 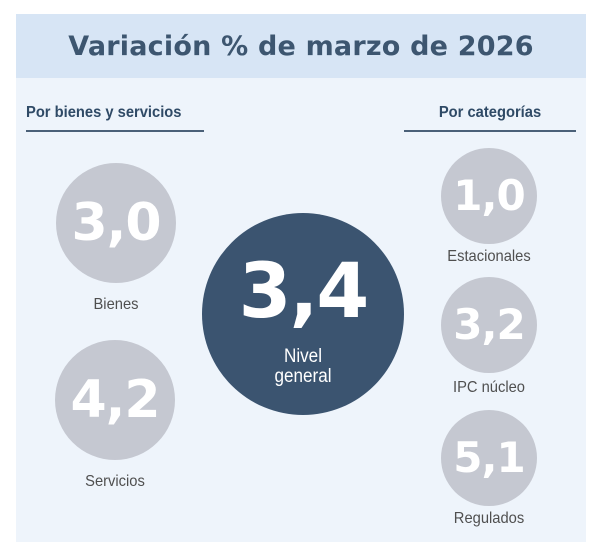 I want to click on header-banner: Variación % de marzo de 2026, so click(x=301, y=46).